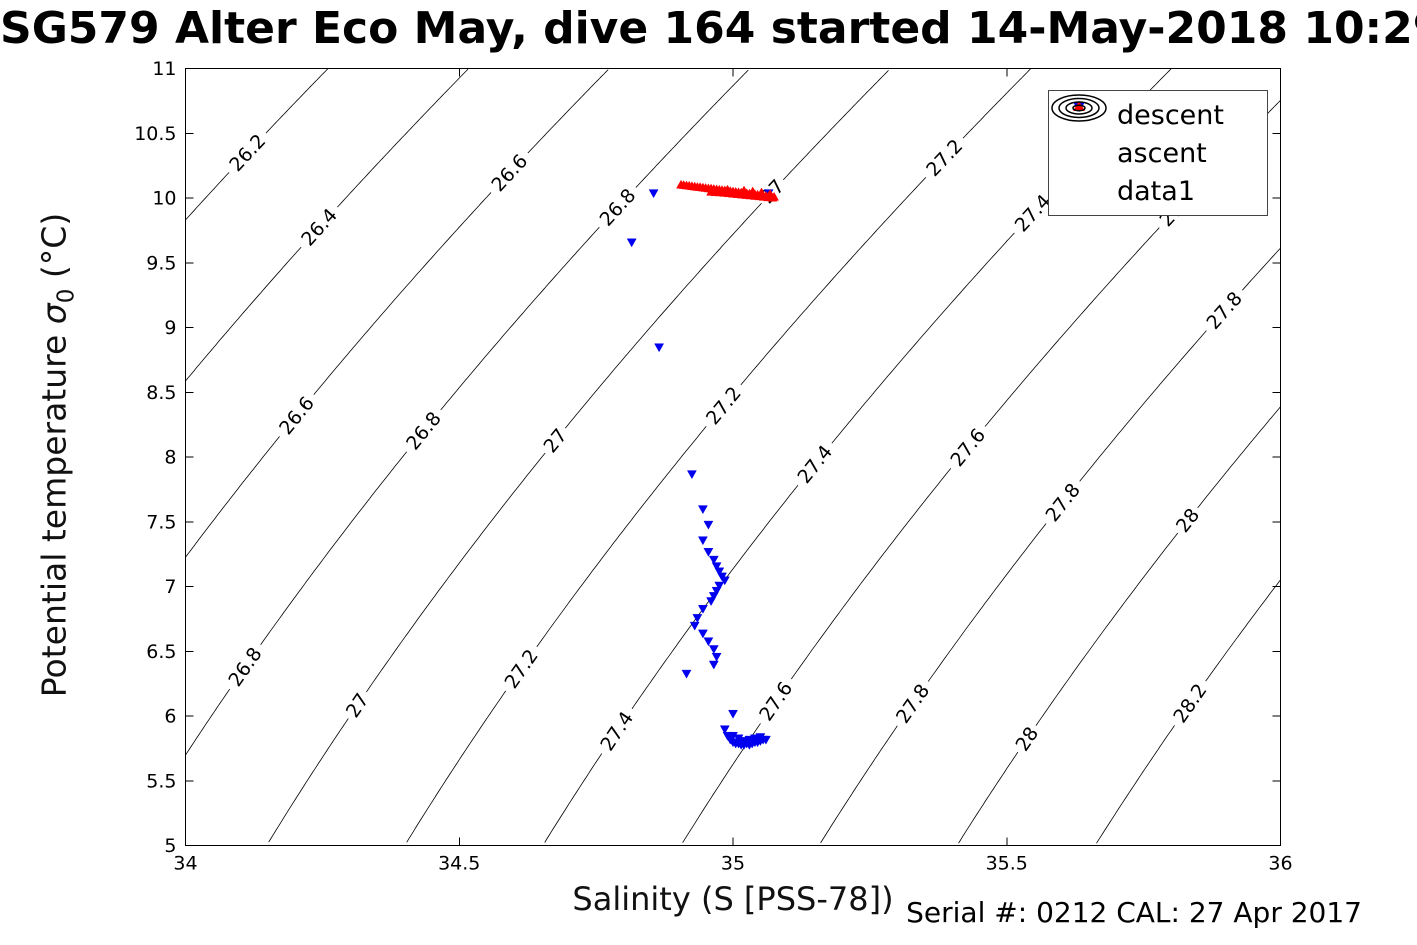 The image size is (1417, 945). What do you see at coordinates (54, 314) in the screenshot?
I see `sigma-symbol: σ` at bounding box center [54, 314].